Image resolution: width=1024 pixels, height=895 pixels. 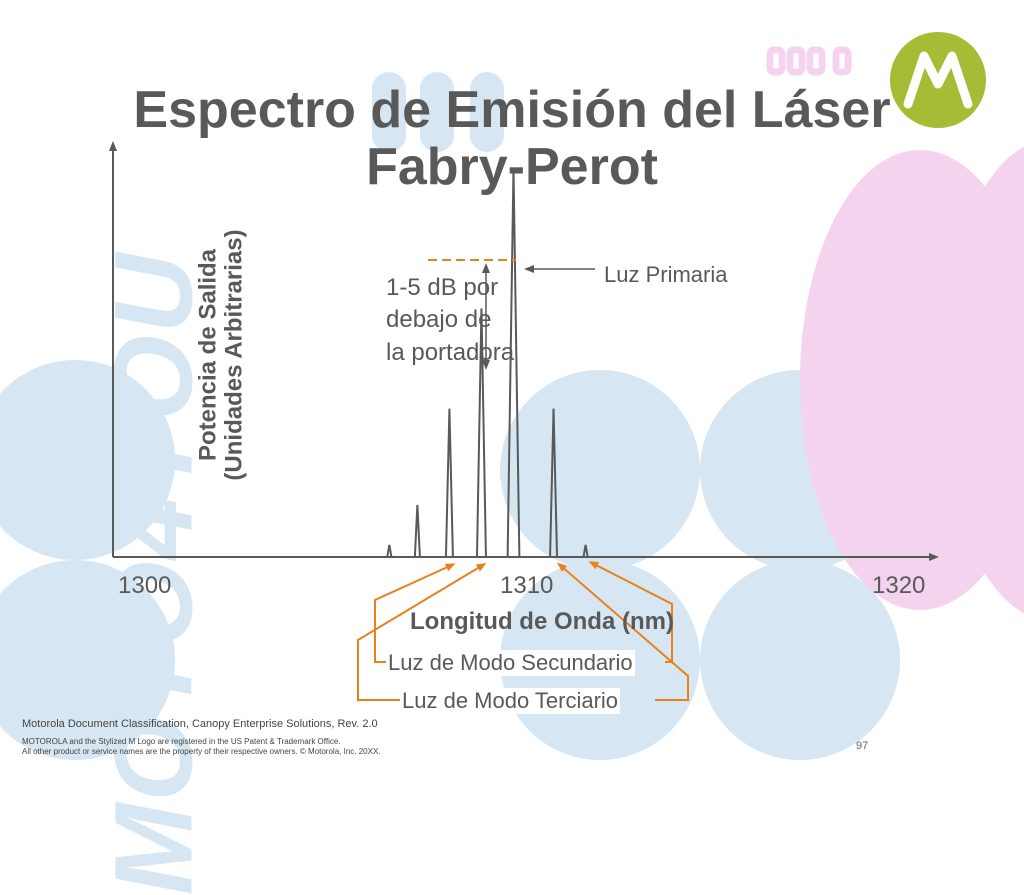 I want to click on decor-pink-arc, so click(x=982, y=380).